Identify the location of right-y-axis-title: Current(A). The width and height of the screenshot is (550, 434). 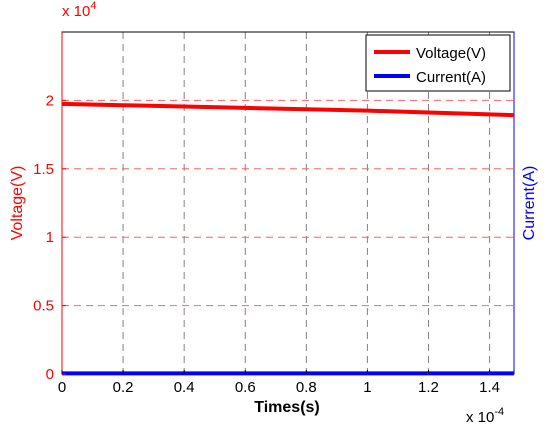
(529, 203).